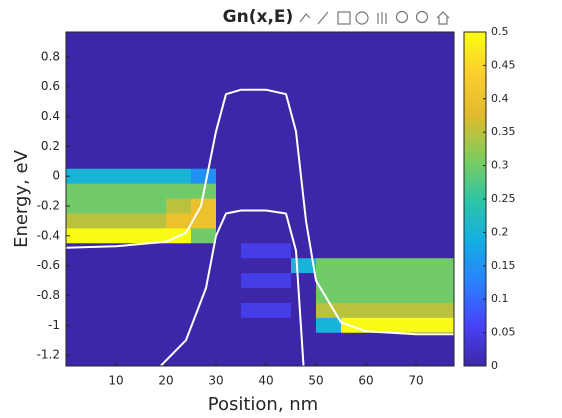 The image size is (562, 418). Describe the element at coordinates (323, 18) in the screenshot. I see `tool-brush` at that location.